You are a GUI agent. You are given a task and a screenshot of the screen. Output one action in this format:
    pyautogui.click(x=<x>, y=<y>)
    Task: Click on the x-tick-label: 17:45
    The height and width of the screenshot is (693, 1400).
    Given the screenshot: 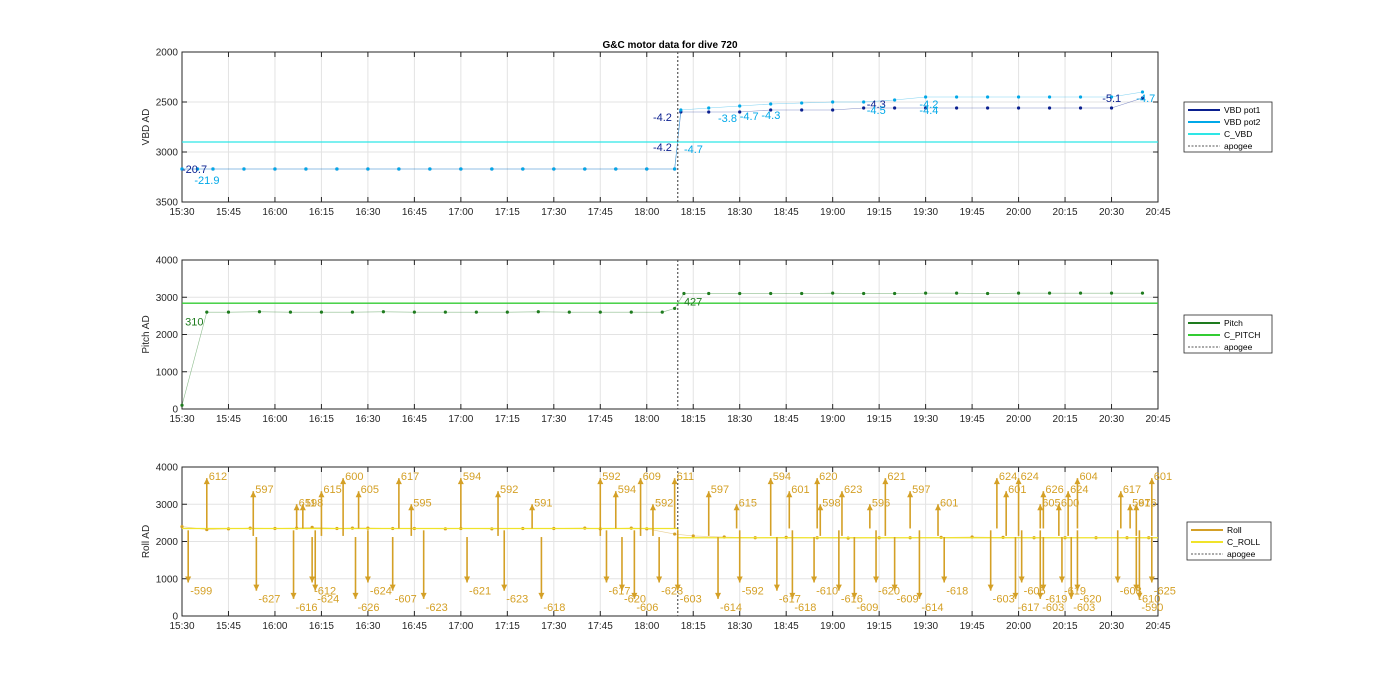 What is the action you would take?
    pyautogui.click(x=600, y=419)
    